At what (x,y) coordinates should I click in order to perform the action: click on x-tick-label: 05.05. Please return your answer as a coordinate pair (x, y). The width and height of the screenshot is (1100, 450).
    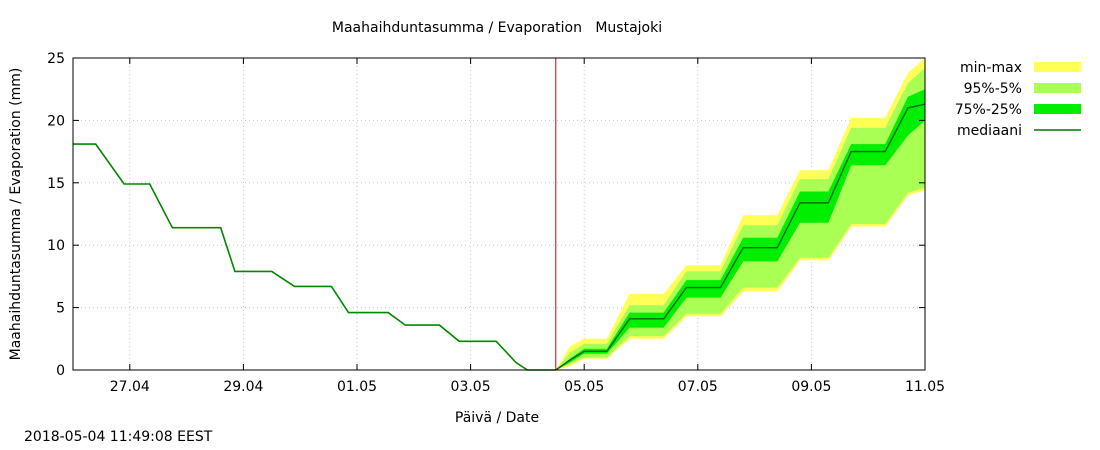
    Looking at the image, I should click on (584, 387).